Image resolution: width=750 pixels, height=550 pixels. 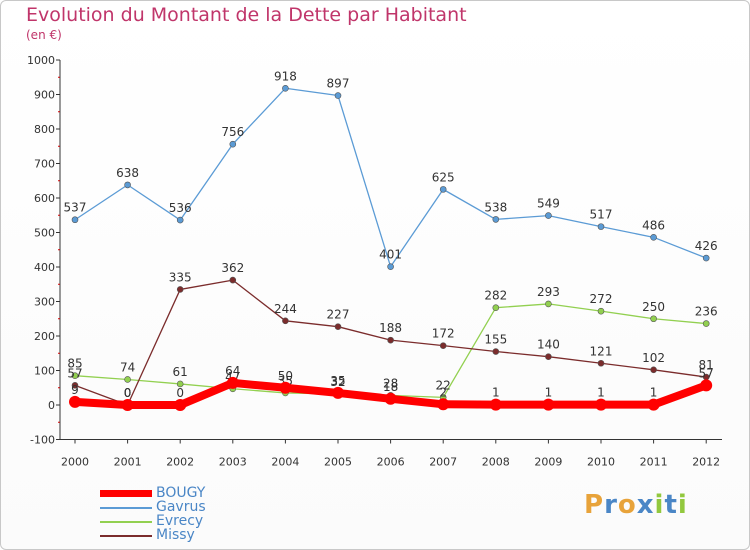 I want to click on data-label-missy: 102, so click(x=653, y=358).